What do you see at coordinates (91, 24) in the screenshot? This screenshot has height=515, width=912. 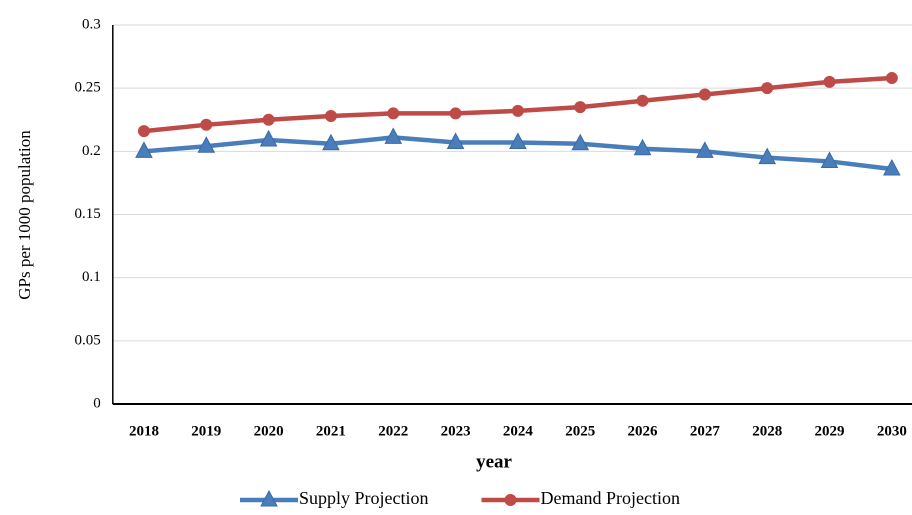 I see `y-tick-label: 0.3` at bounding box center [91, 24].